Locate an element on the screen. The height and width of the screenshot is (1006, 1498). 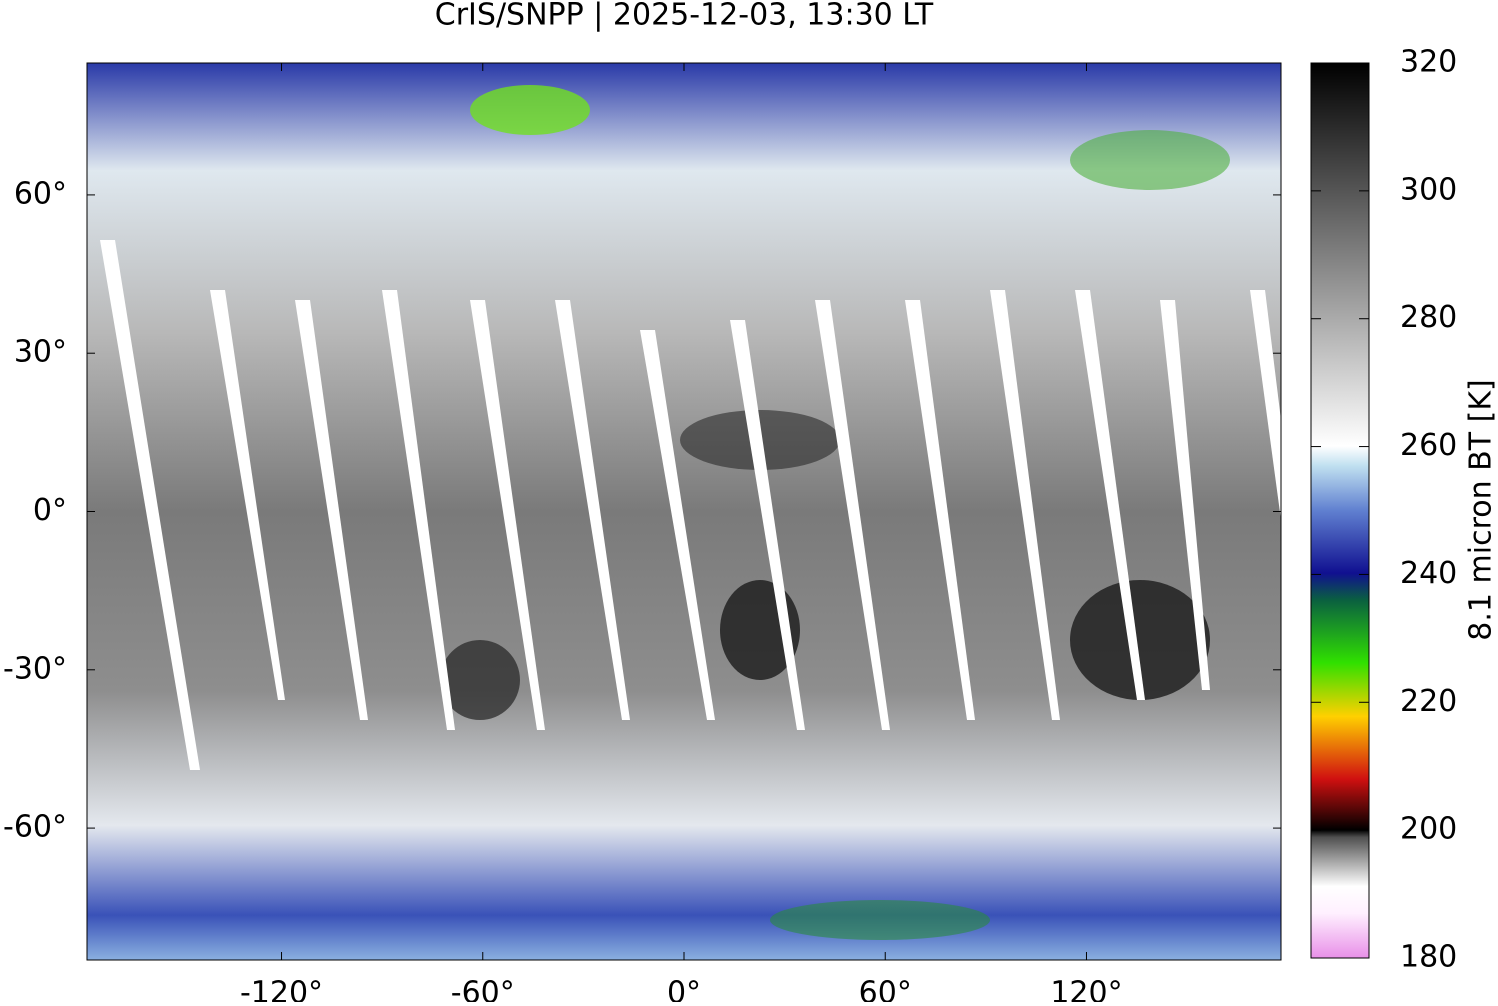
colorbar-tick-label: 240 is located at coordinates (1428, 573).